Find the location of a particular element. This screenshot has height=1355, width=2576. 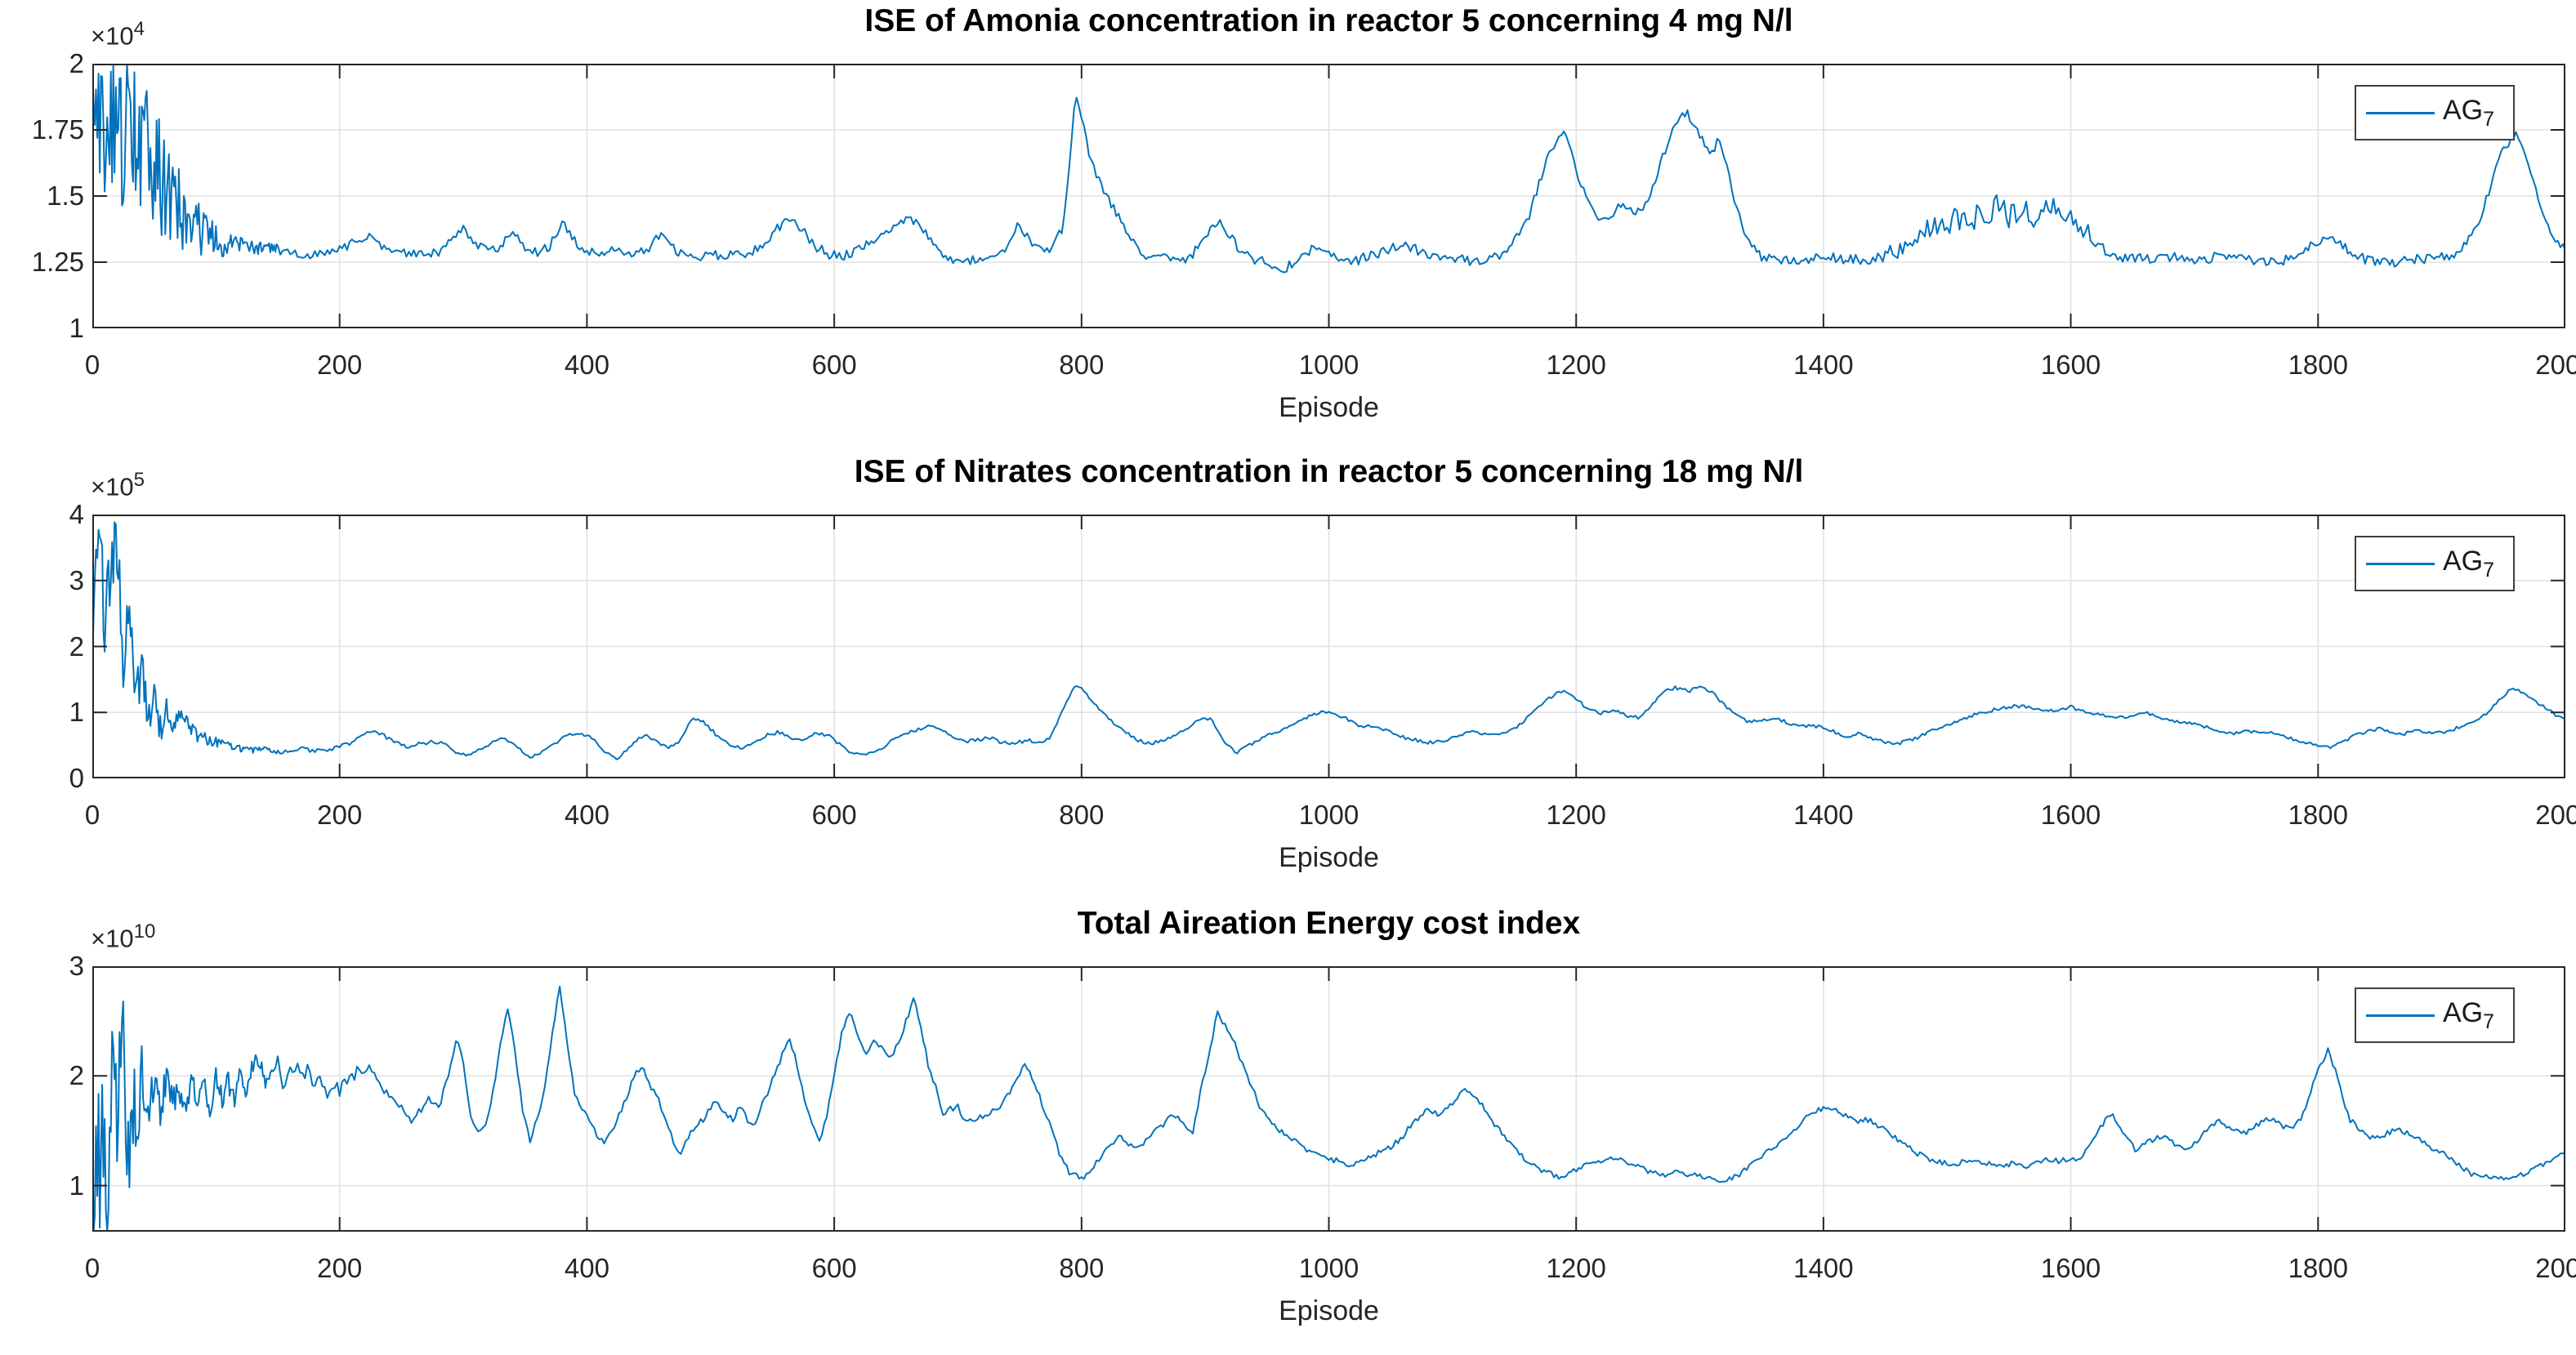

y-exponent-power: 4 is located at coordinates (139, 29).